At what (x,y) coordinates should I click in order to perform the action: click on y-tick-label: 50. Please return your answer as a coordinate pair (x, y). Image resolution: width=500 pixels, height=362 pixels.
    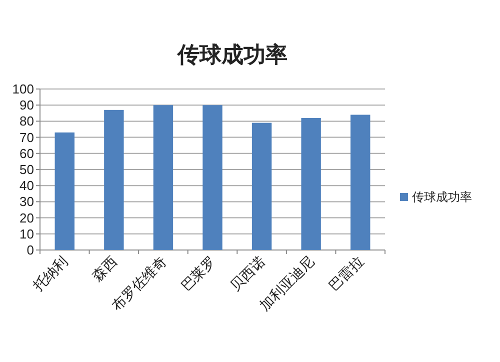
    Looking at the image, I should click on (27, 169).